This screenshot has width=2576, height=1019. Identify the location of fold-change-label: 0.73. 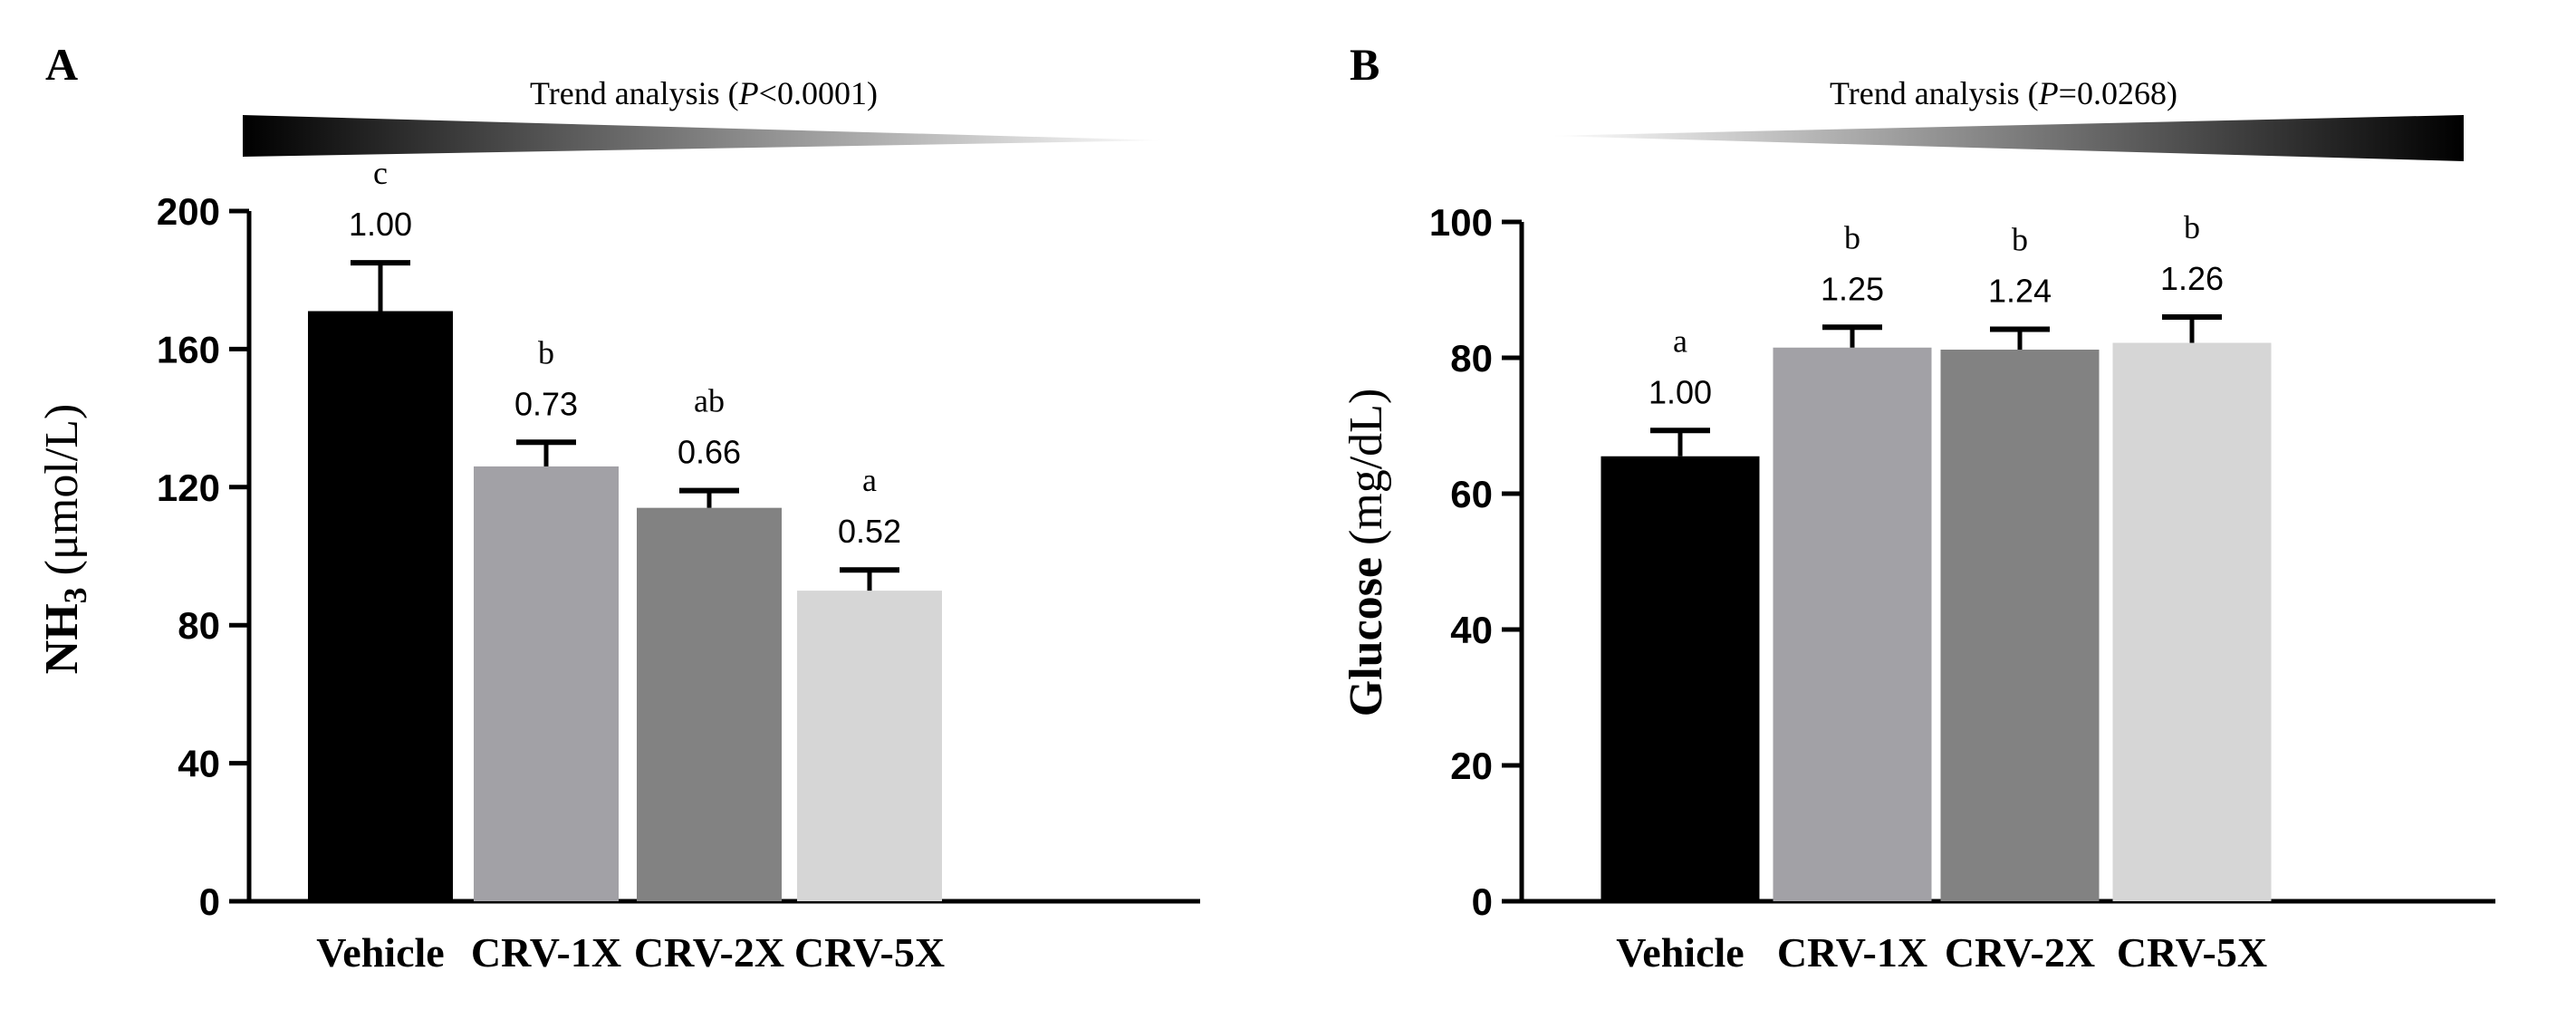
(546, 403).